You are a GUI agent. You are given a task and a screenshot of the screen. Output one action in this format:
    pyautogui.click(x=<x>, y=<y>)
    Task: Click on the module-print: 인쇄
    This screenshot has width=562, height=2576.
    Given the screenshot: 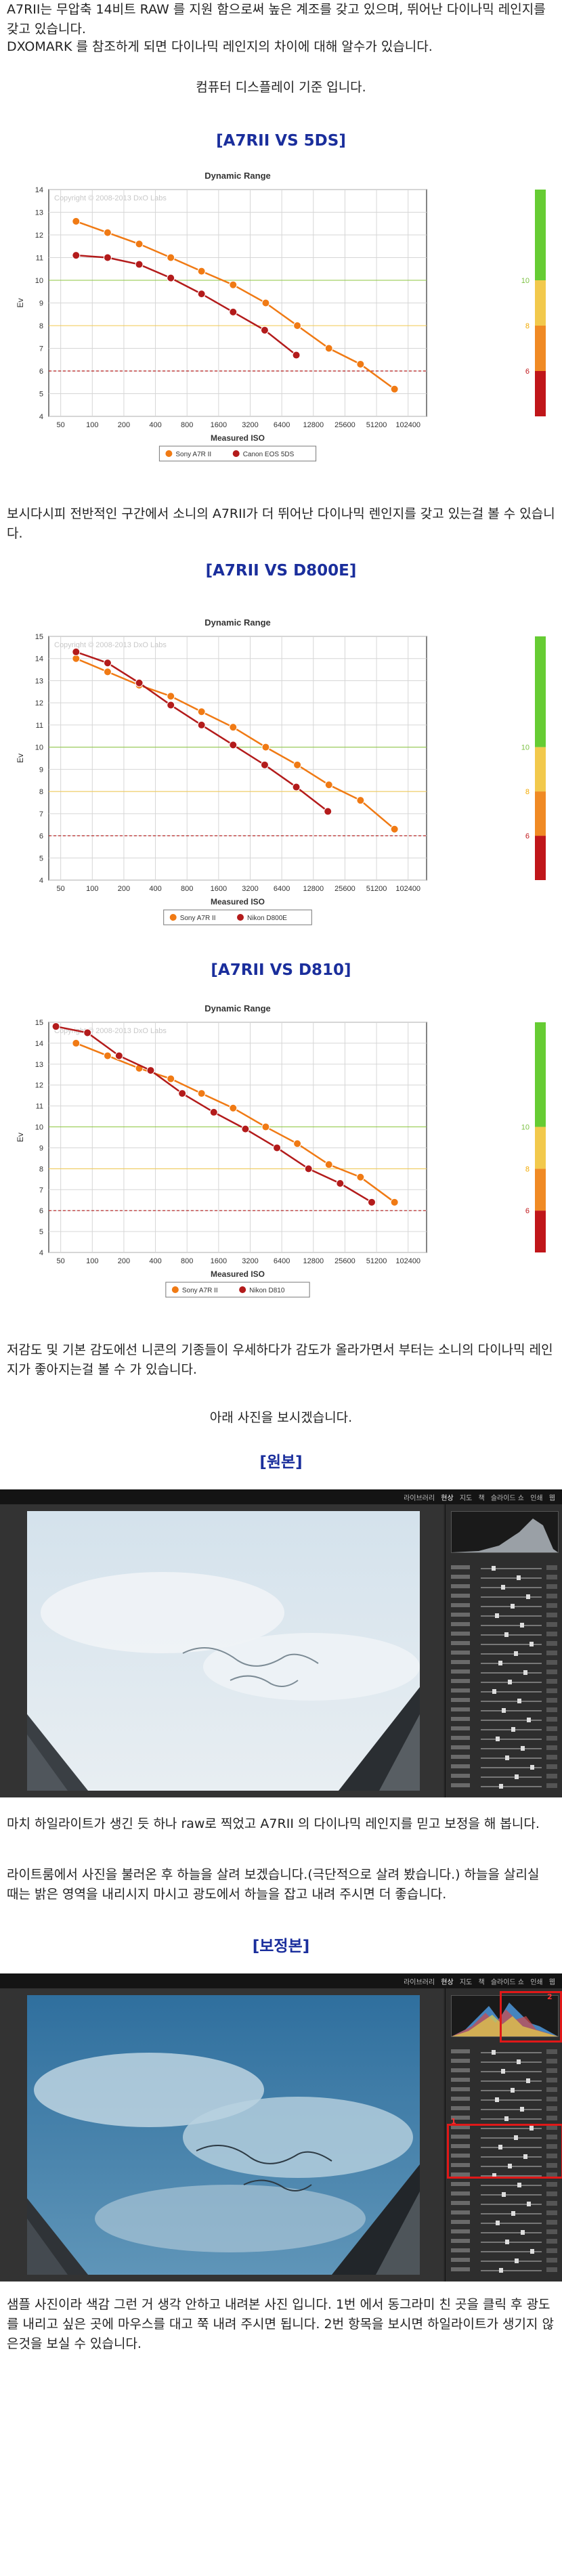 What is the action you would take?
    pyautogui.click(x=536, y=1982)
    